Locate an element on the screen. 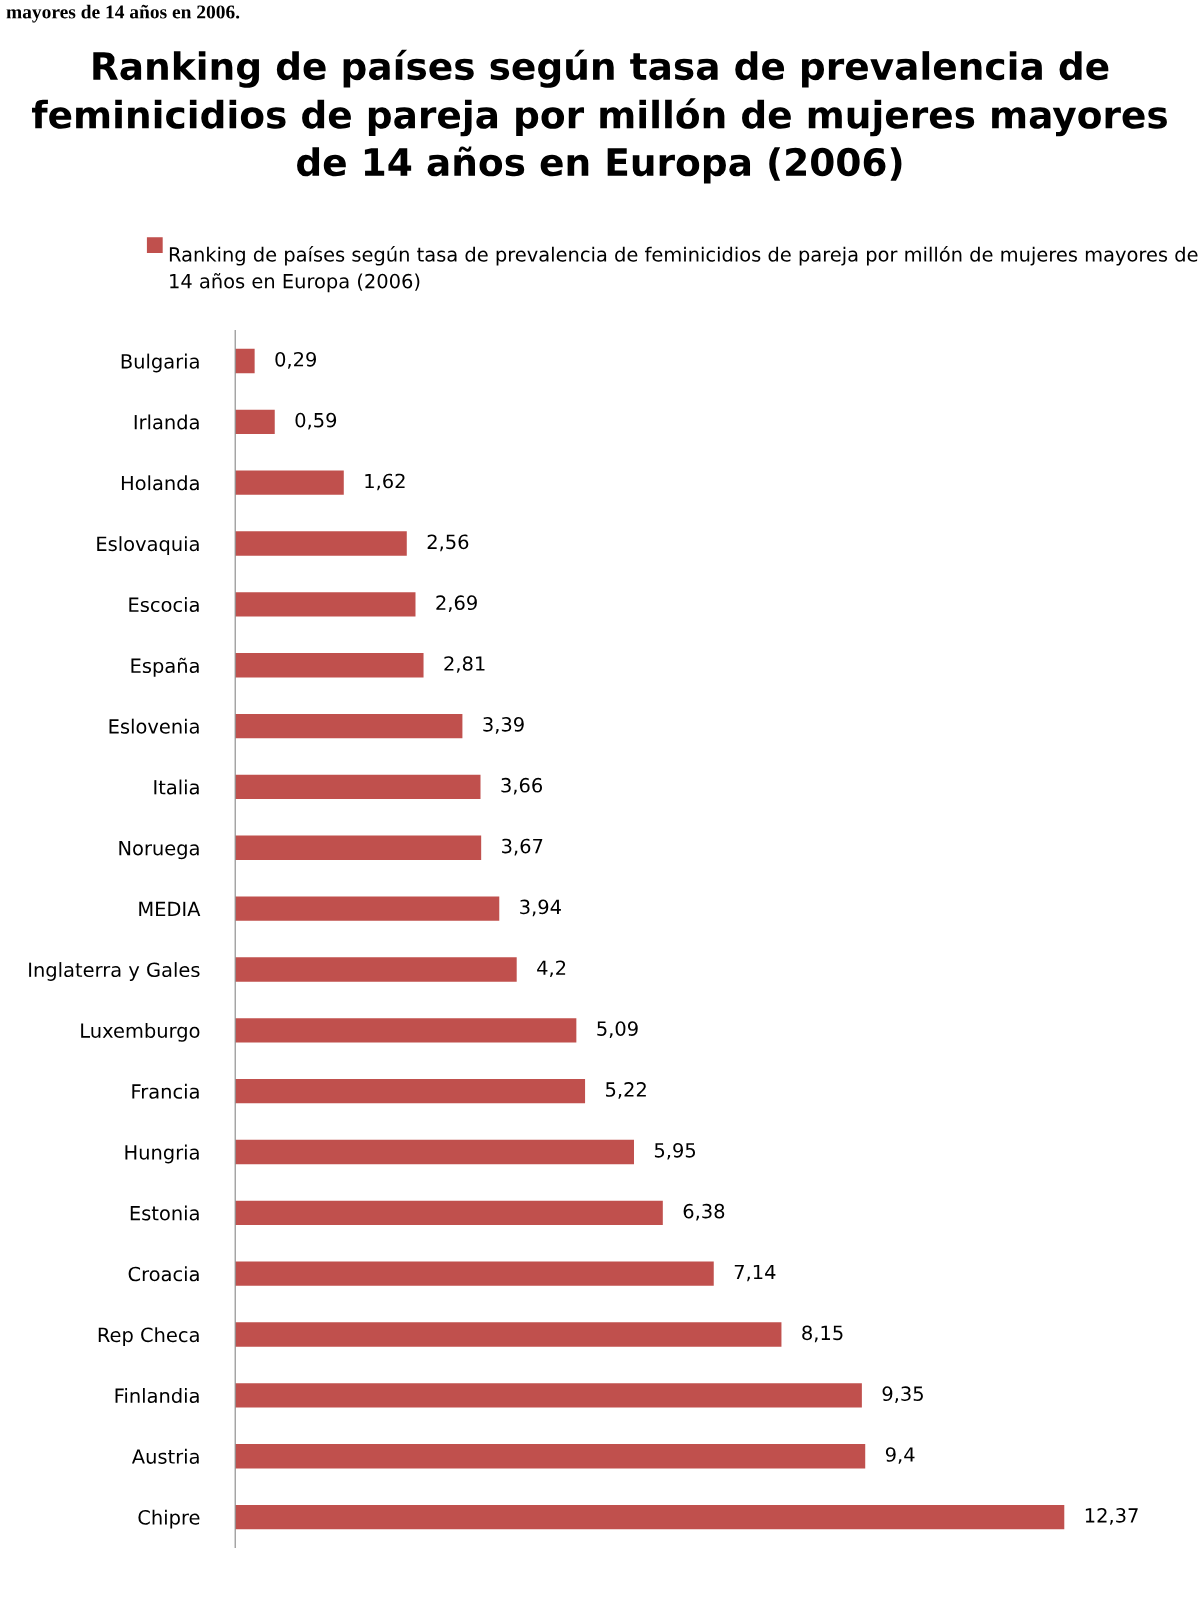 The image size is (1200, 1597). data-label: 3,66 is located at coordinates (522, 786).